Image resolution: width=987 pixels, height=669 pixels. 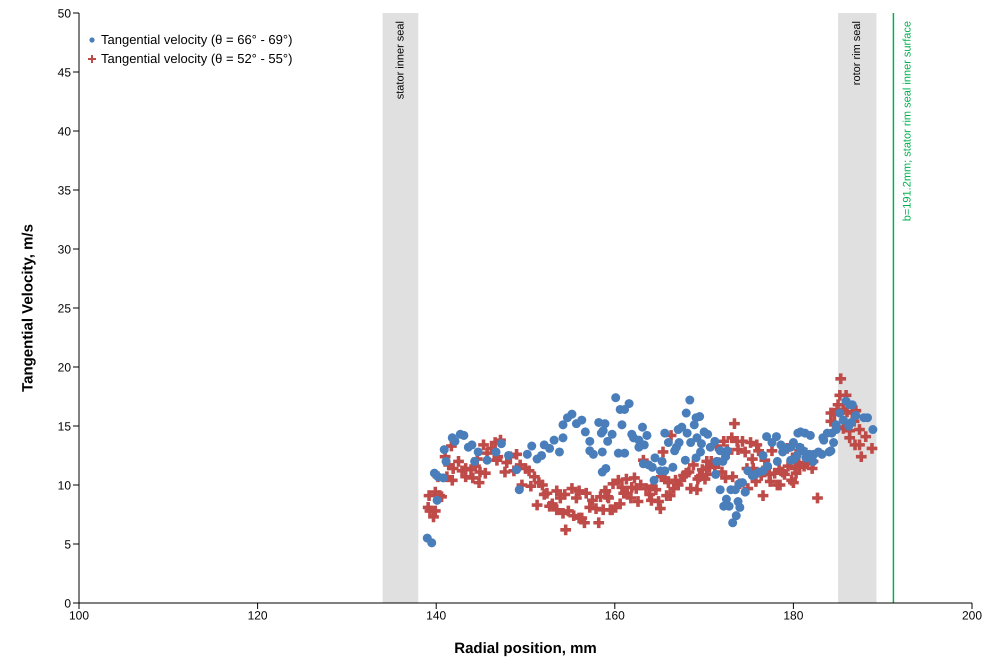 What do you see at coordinates (79, 615) in the screenshot?
I see `x-tick-label: 100` at bounding box center [79, 615].